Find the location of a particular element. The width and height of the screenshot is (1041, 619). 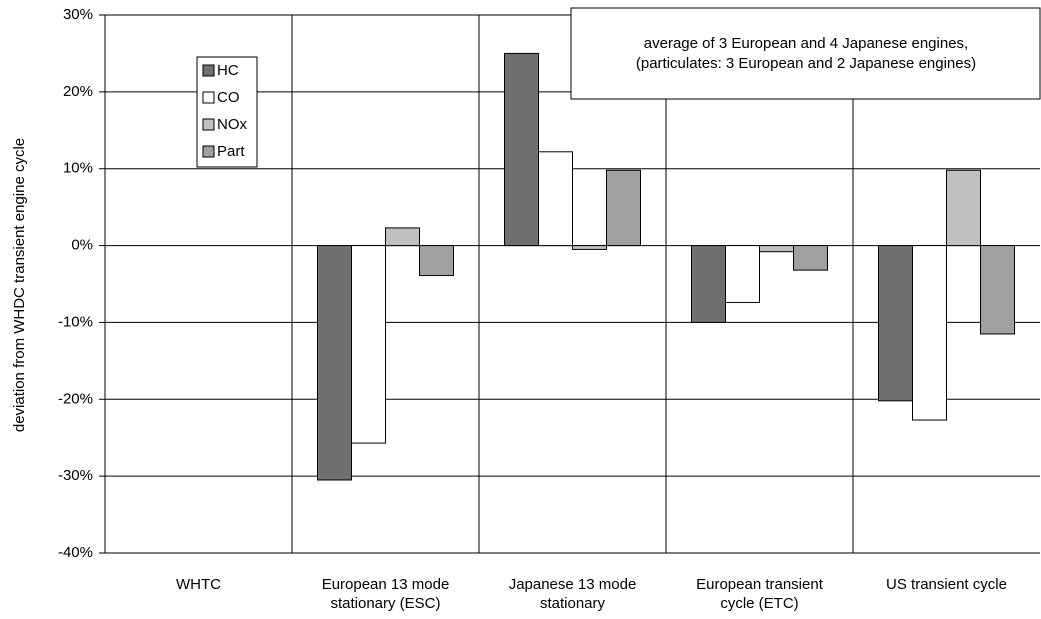

y-tick-label: -40% is located at coordinates (75, 552).